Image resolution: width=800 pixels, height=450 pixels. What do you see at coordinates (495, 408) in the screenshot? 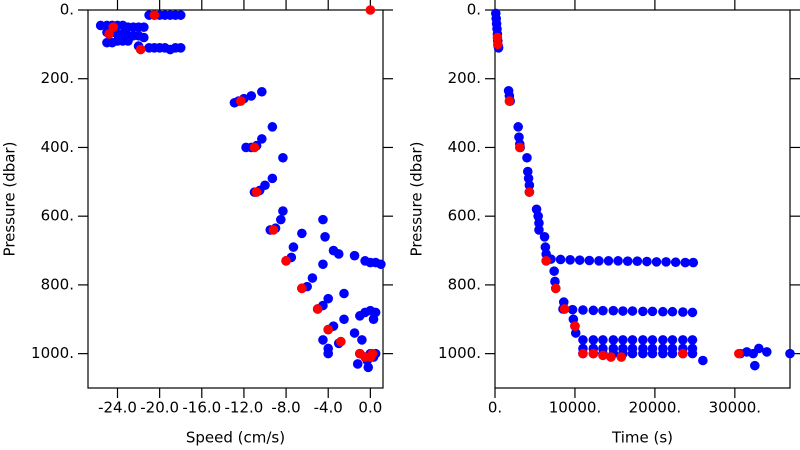
I see `x-tick-label: 0.` at bounding box center [495, 408].